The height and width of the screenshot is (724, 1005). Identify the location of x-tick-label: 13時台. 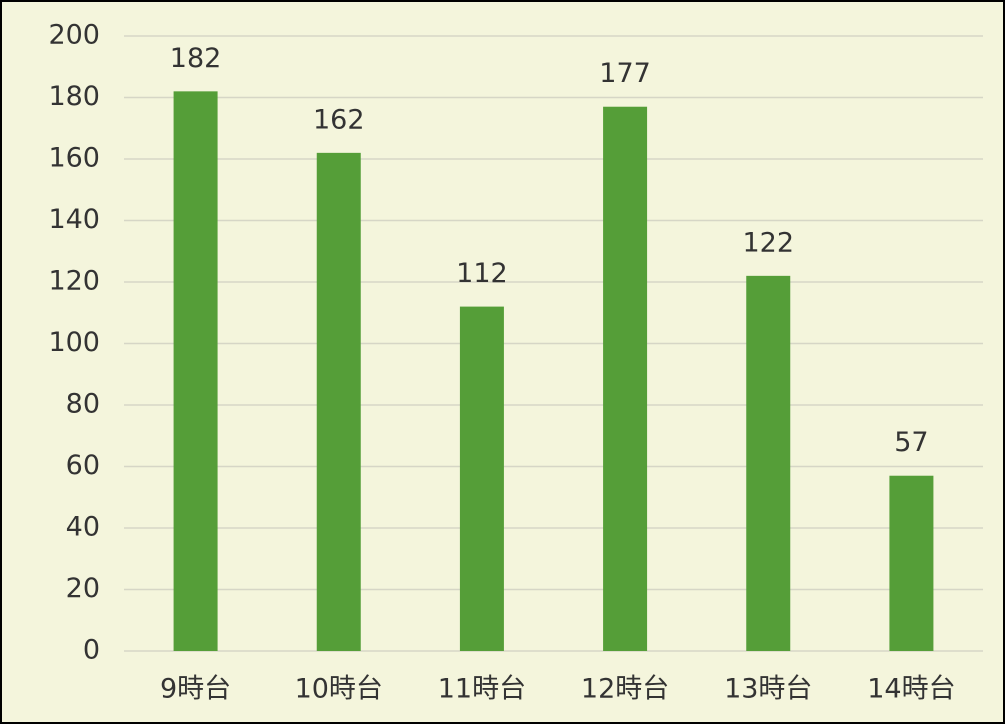
(768, 689).